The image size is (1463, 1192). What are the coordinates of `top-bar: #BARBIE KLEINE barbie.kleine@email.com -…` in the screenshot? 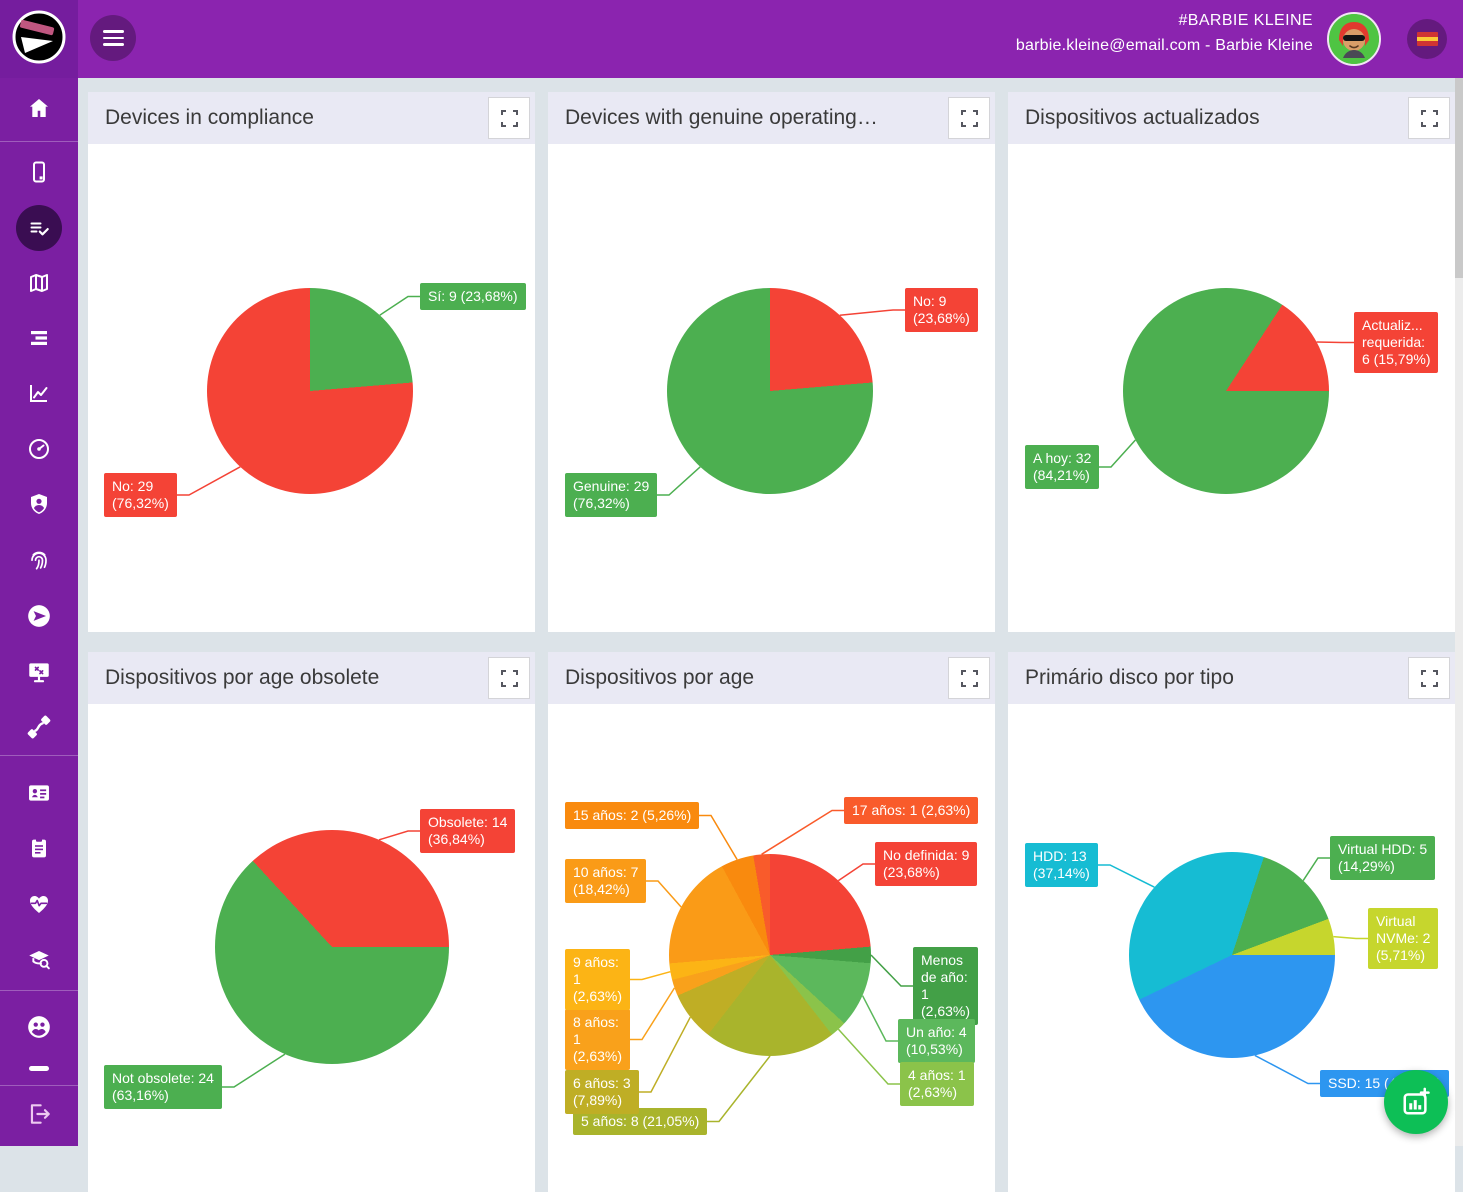 It's located at (731, 39).